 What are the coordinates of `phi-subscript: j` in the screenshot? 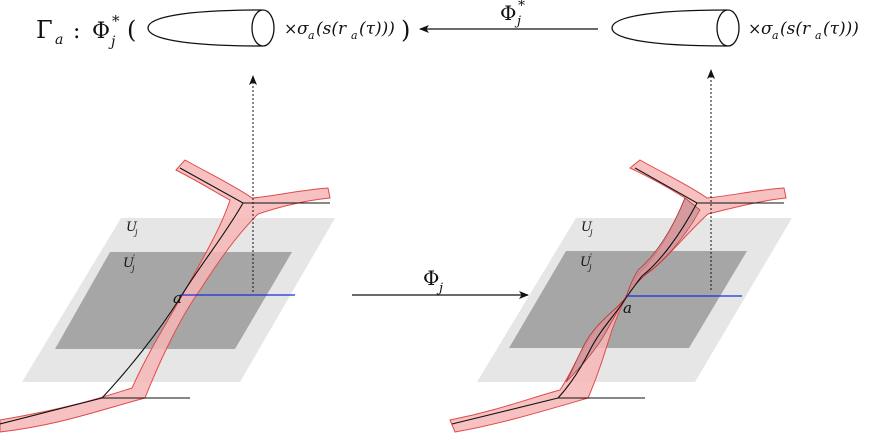 It's located at (112, 42).